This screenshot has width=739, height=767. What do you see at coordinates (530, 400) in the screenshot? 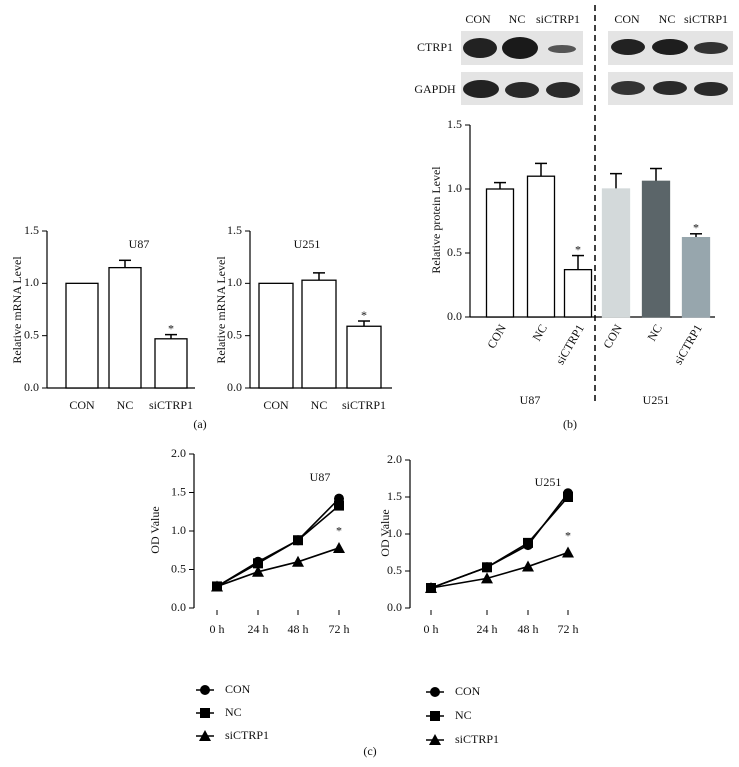
I see `group-label: U87` at bounding box center [530, 400].